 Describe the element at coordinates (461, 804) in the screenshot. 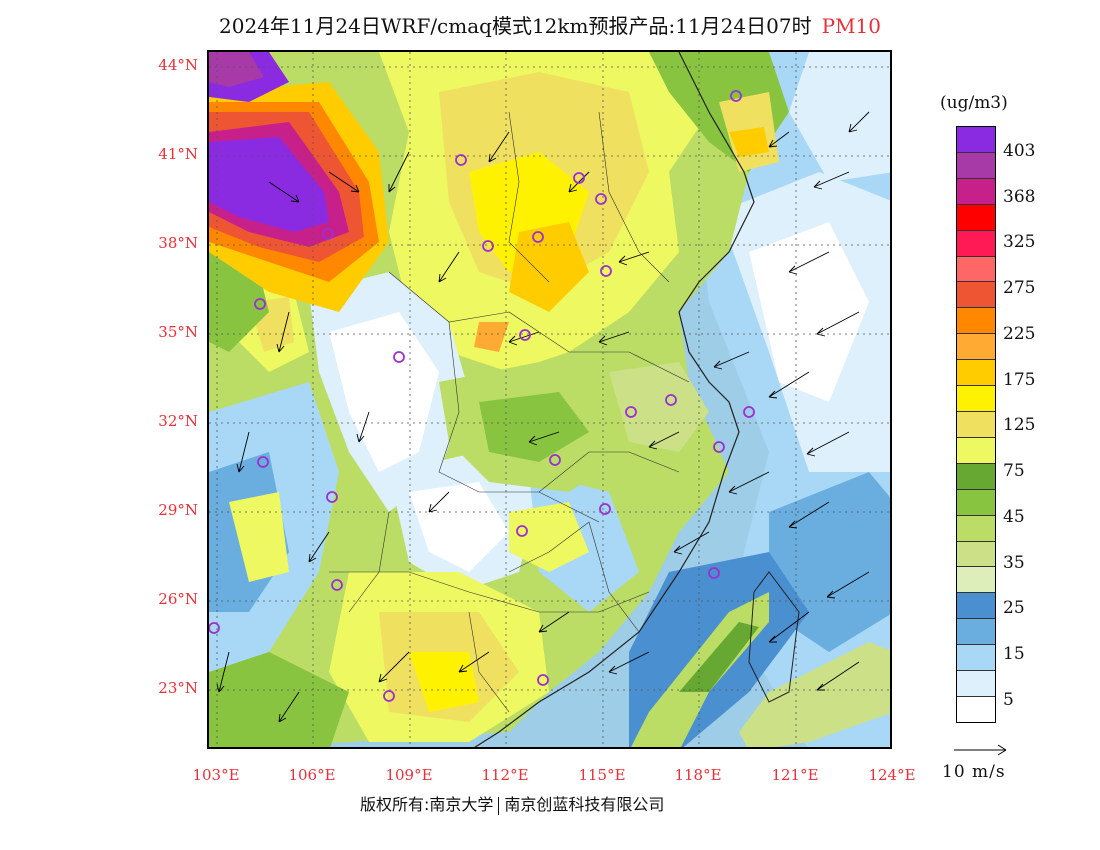

I see `copyright-org-1: 南京大学` at that location.